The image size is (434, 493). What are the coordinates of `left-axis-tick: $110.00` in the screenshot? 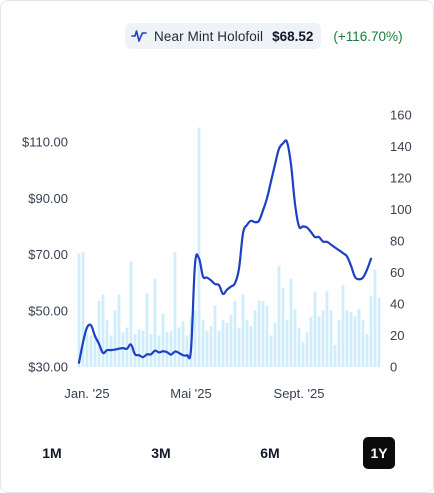 It's located at (45, 142).